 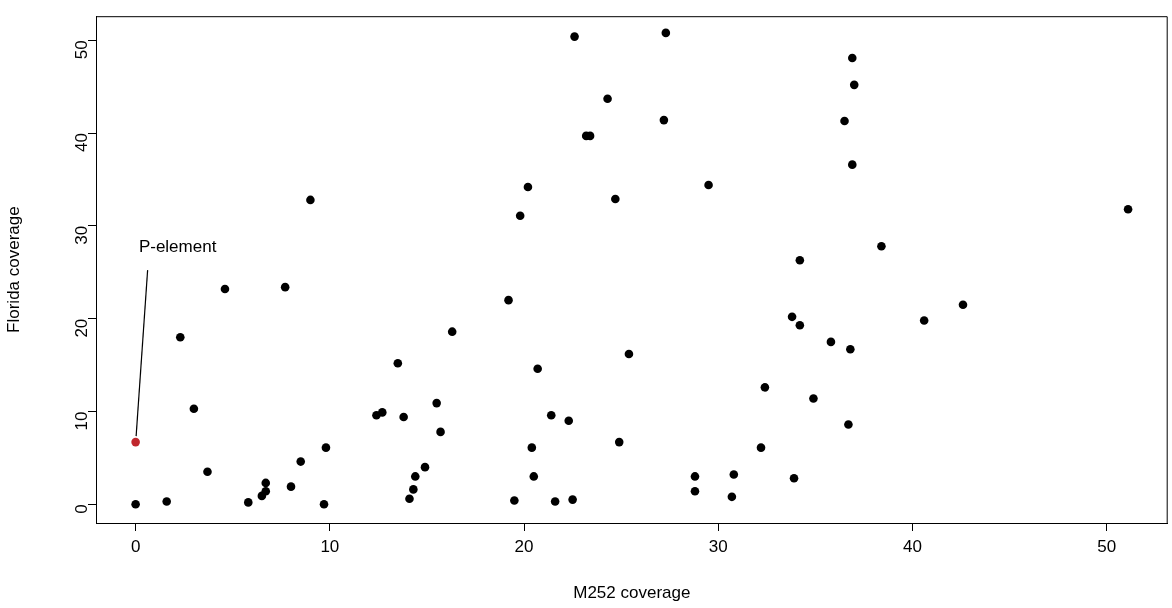 I want to click on x-tick-label: 30, so click(x=718, y=546).